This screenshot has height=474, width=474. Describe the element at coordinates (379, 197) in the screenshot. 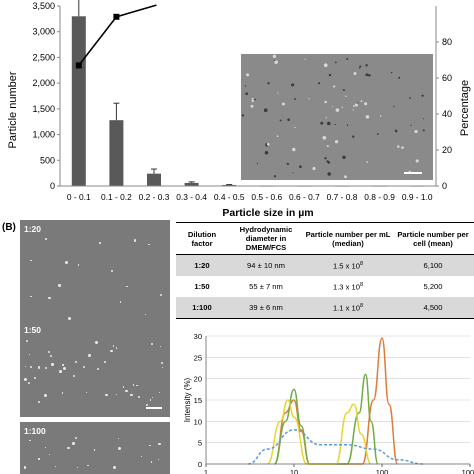

I see `x-tick-label: 0.8 - 0.9` at that location.